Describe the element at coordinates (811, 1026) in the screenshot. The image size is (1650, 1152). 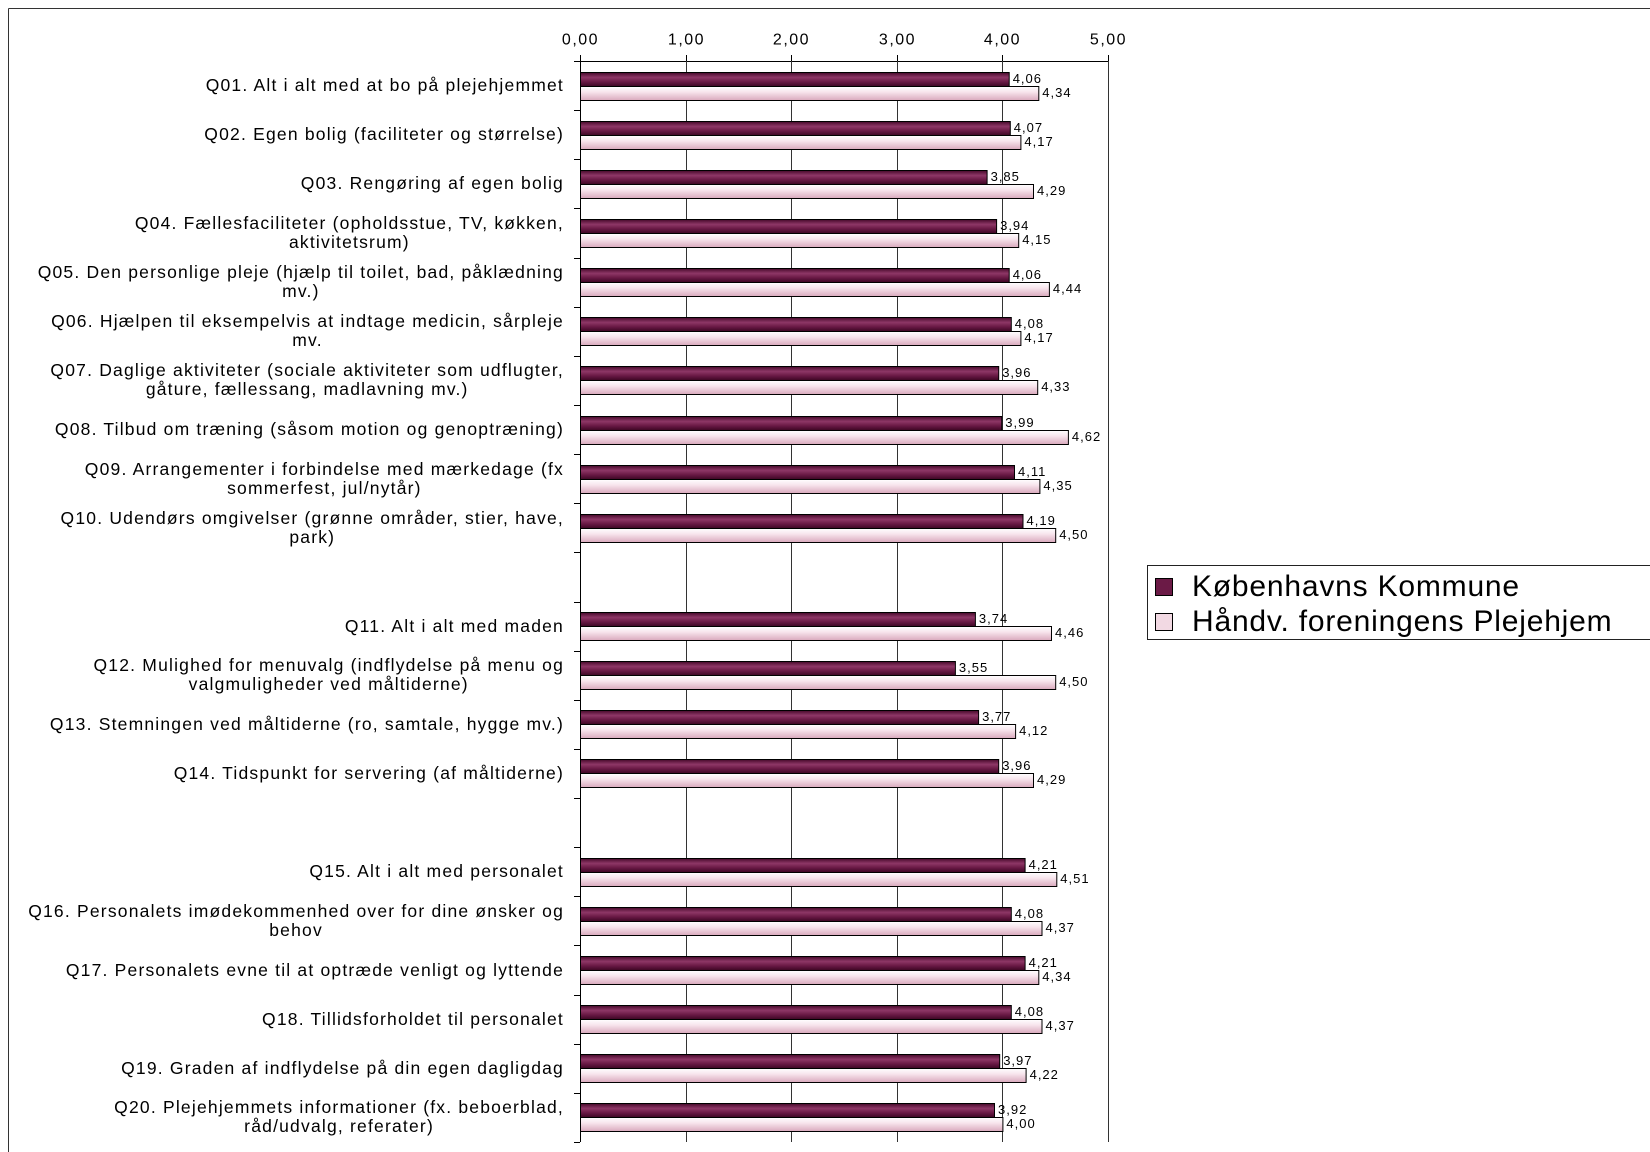
I see `bar-series-2-q18` at that location.